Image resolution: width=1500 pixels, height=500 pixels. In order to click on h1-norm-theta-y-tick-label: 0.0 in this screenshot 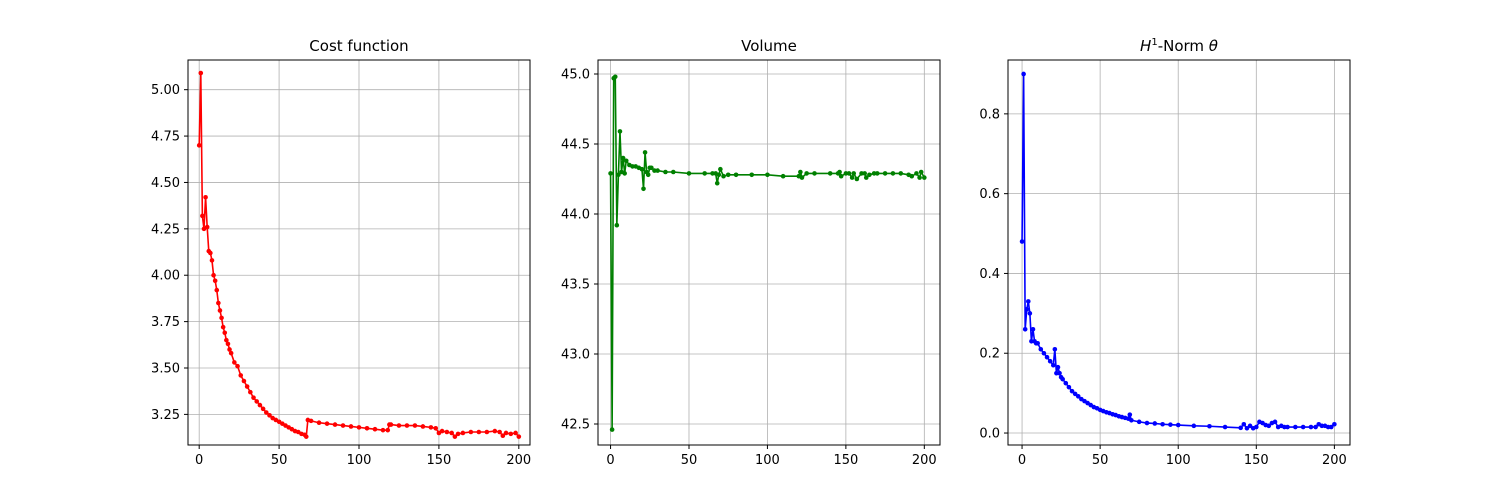, I will do `click(989, 434)`.